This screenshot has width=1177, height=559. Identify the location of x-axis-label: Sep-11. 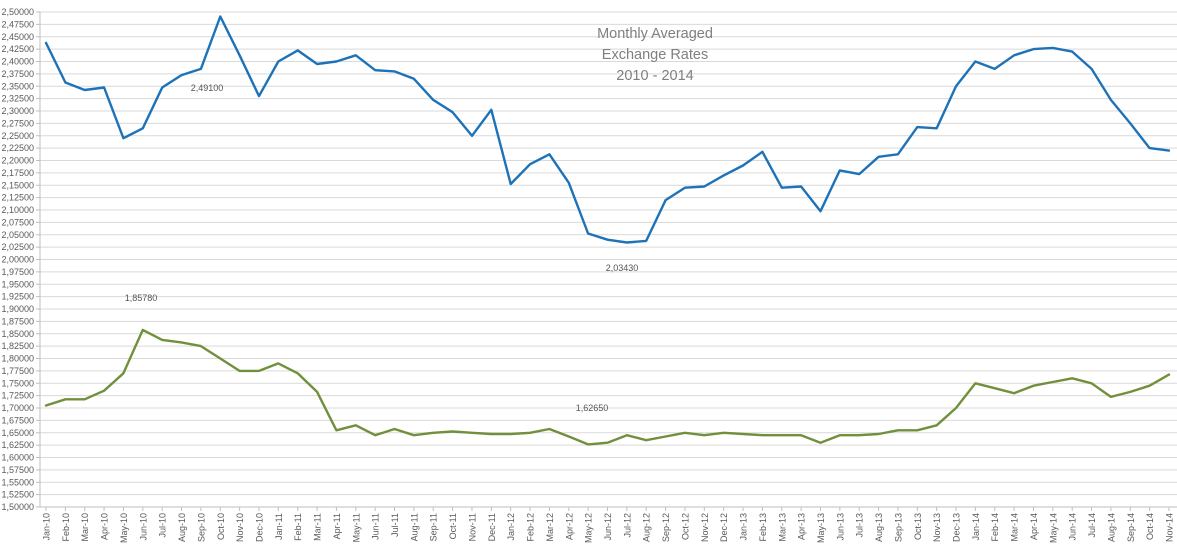
(434, 527).